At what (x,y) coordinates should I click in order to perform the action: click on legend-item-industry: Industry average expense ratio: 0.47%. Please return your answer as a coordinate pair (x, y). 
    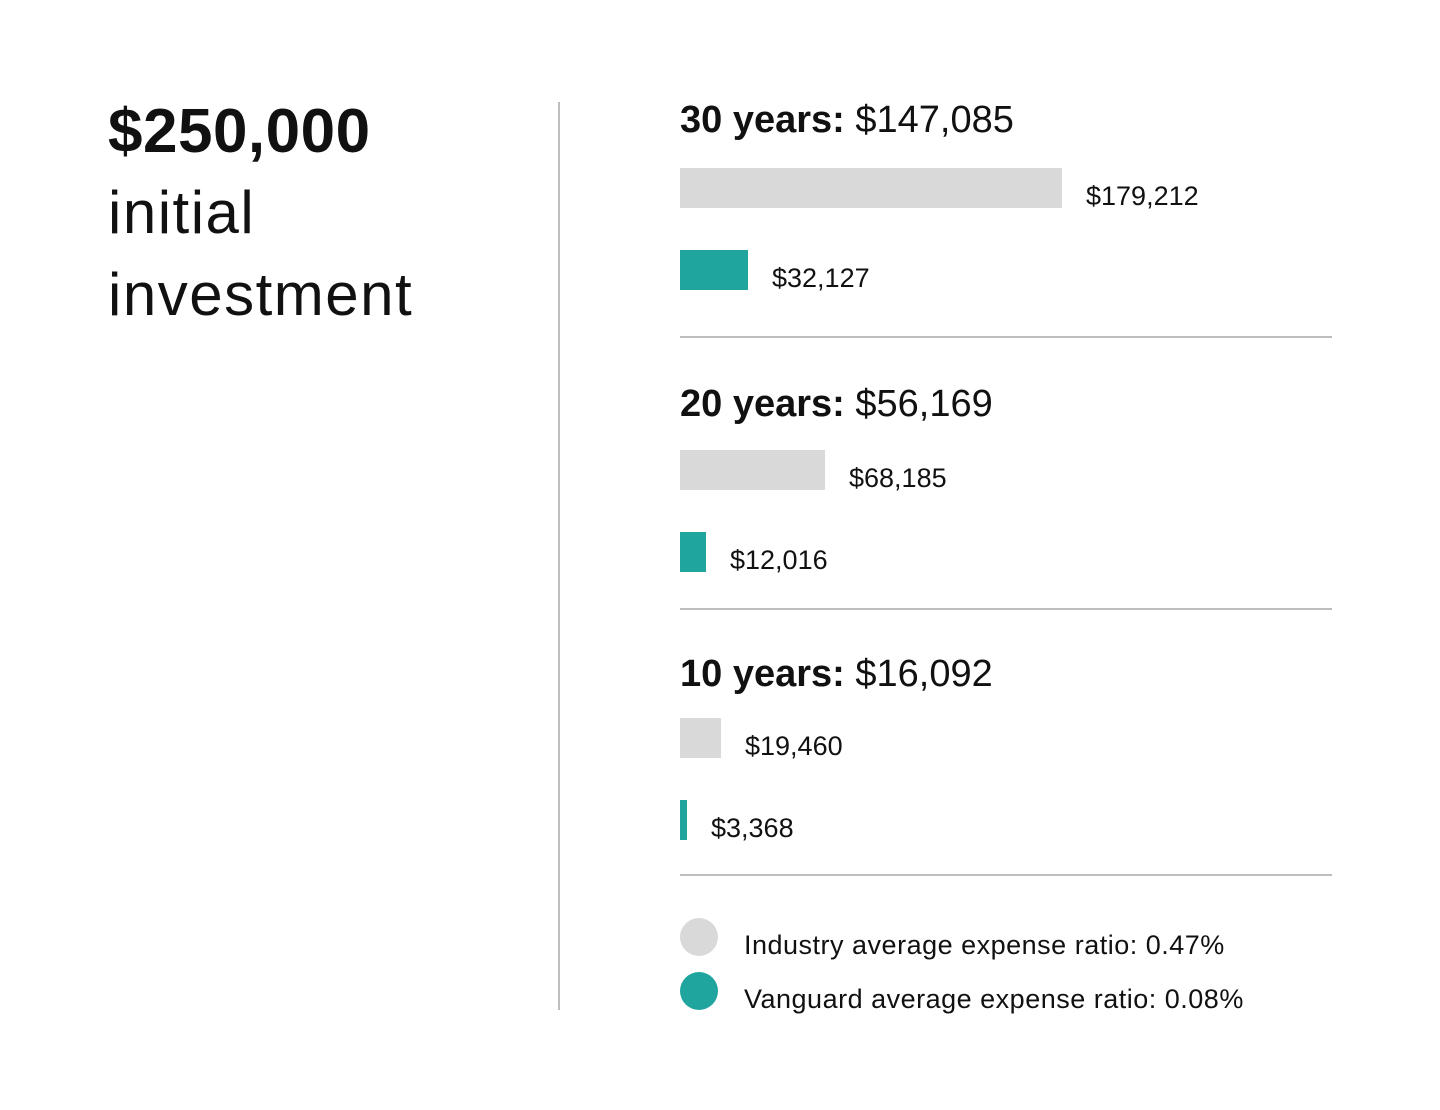
    Looking at the image, I should click on (962, 939).